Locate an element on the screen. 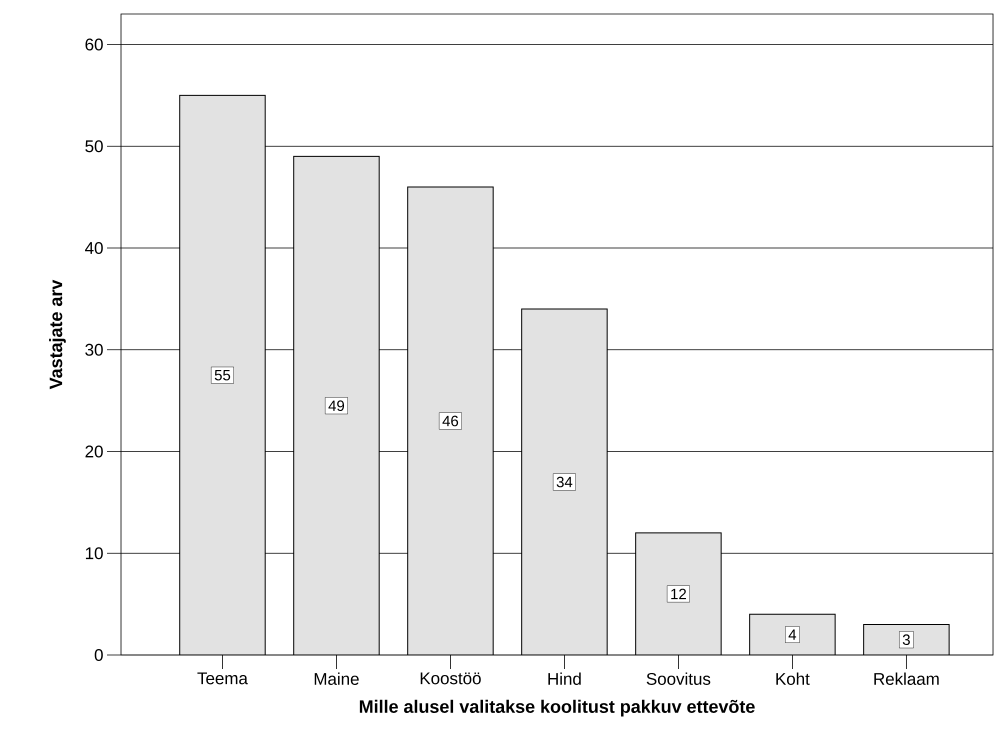 This screenshot has height=737, width=995. data-label: 34 is located at coordinates (564, 482).